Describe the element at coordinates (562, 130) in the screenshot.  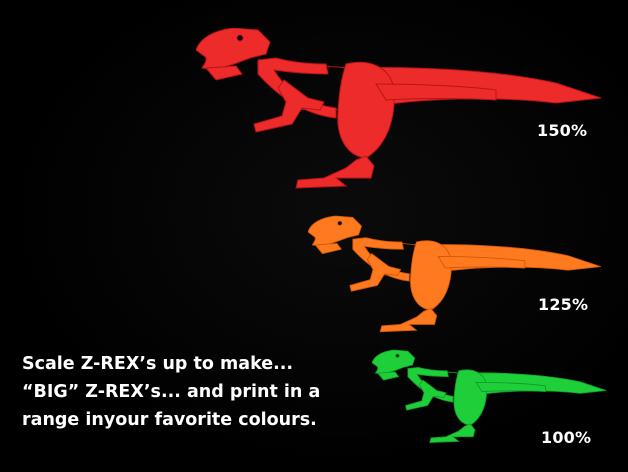
I see `scale-label-150: 150%` at that location.